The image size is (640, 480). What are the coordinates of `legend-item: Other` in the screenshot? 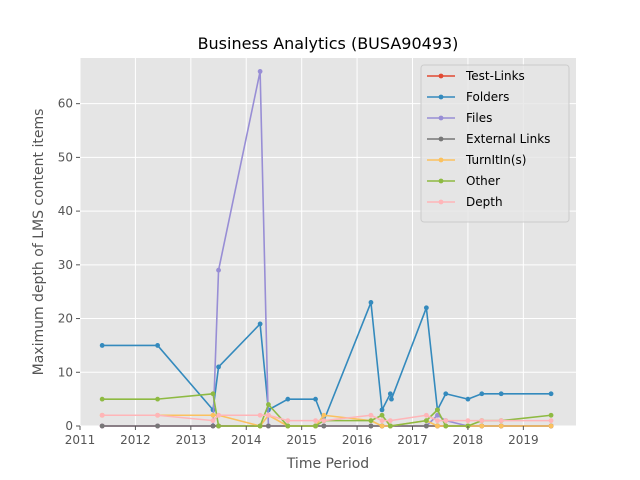 It's located at (463, 181).